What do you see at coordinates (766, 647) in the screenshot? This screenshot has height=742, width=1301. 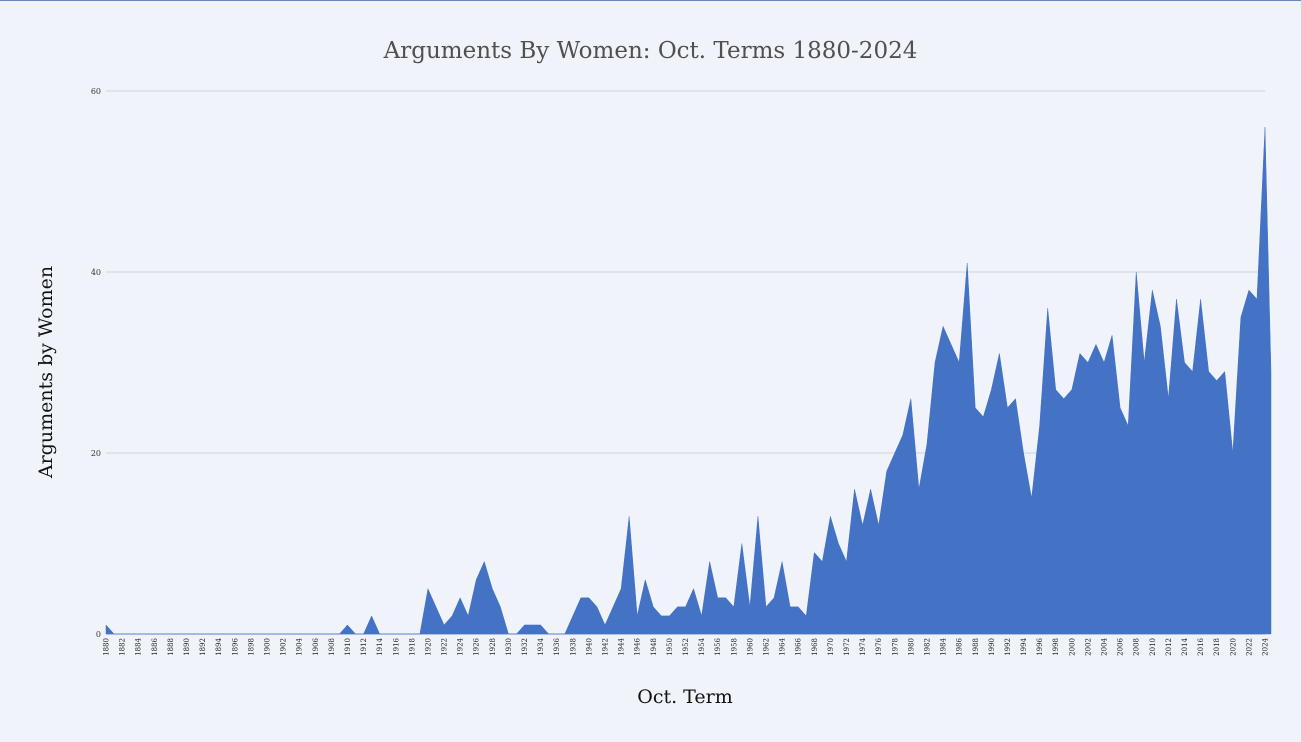 I see `x-tick-label: 1962` at bounding box center [766, 647].